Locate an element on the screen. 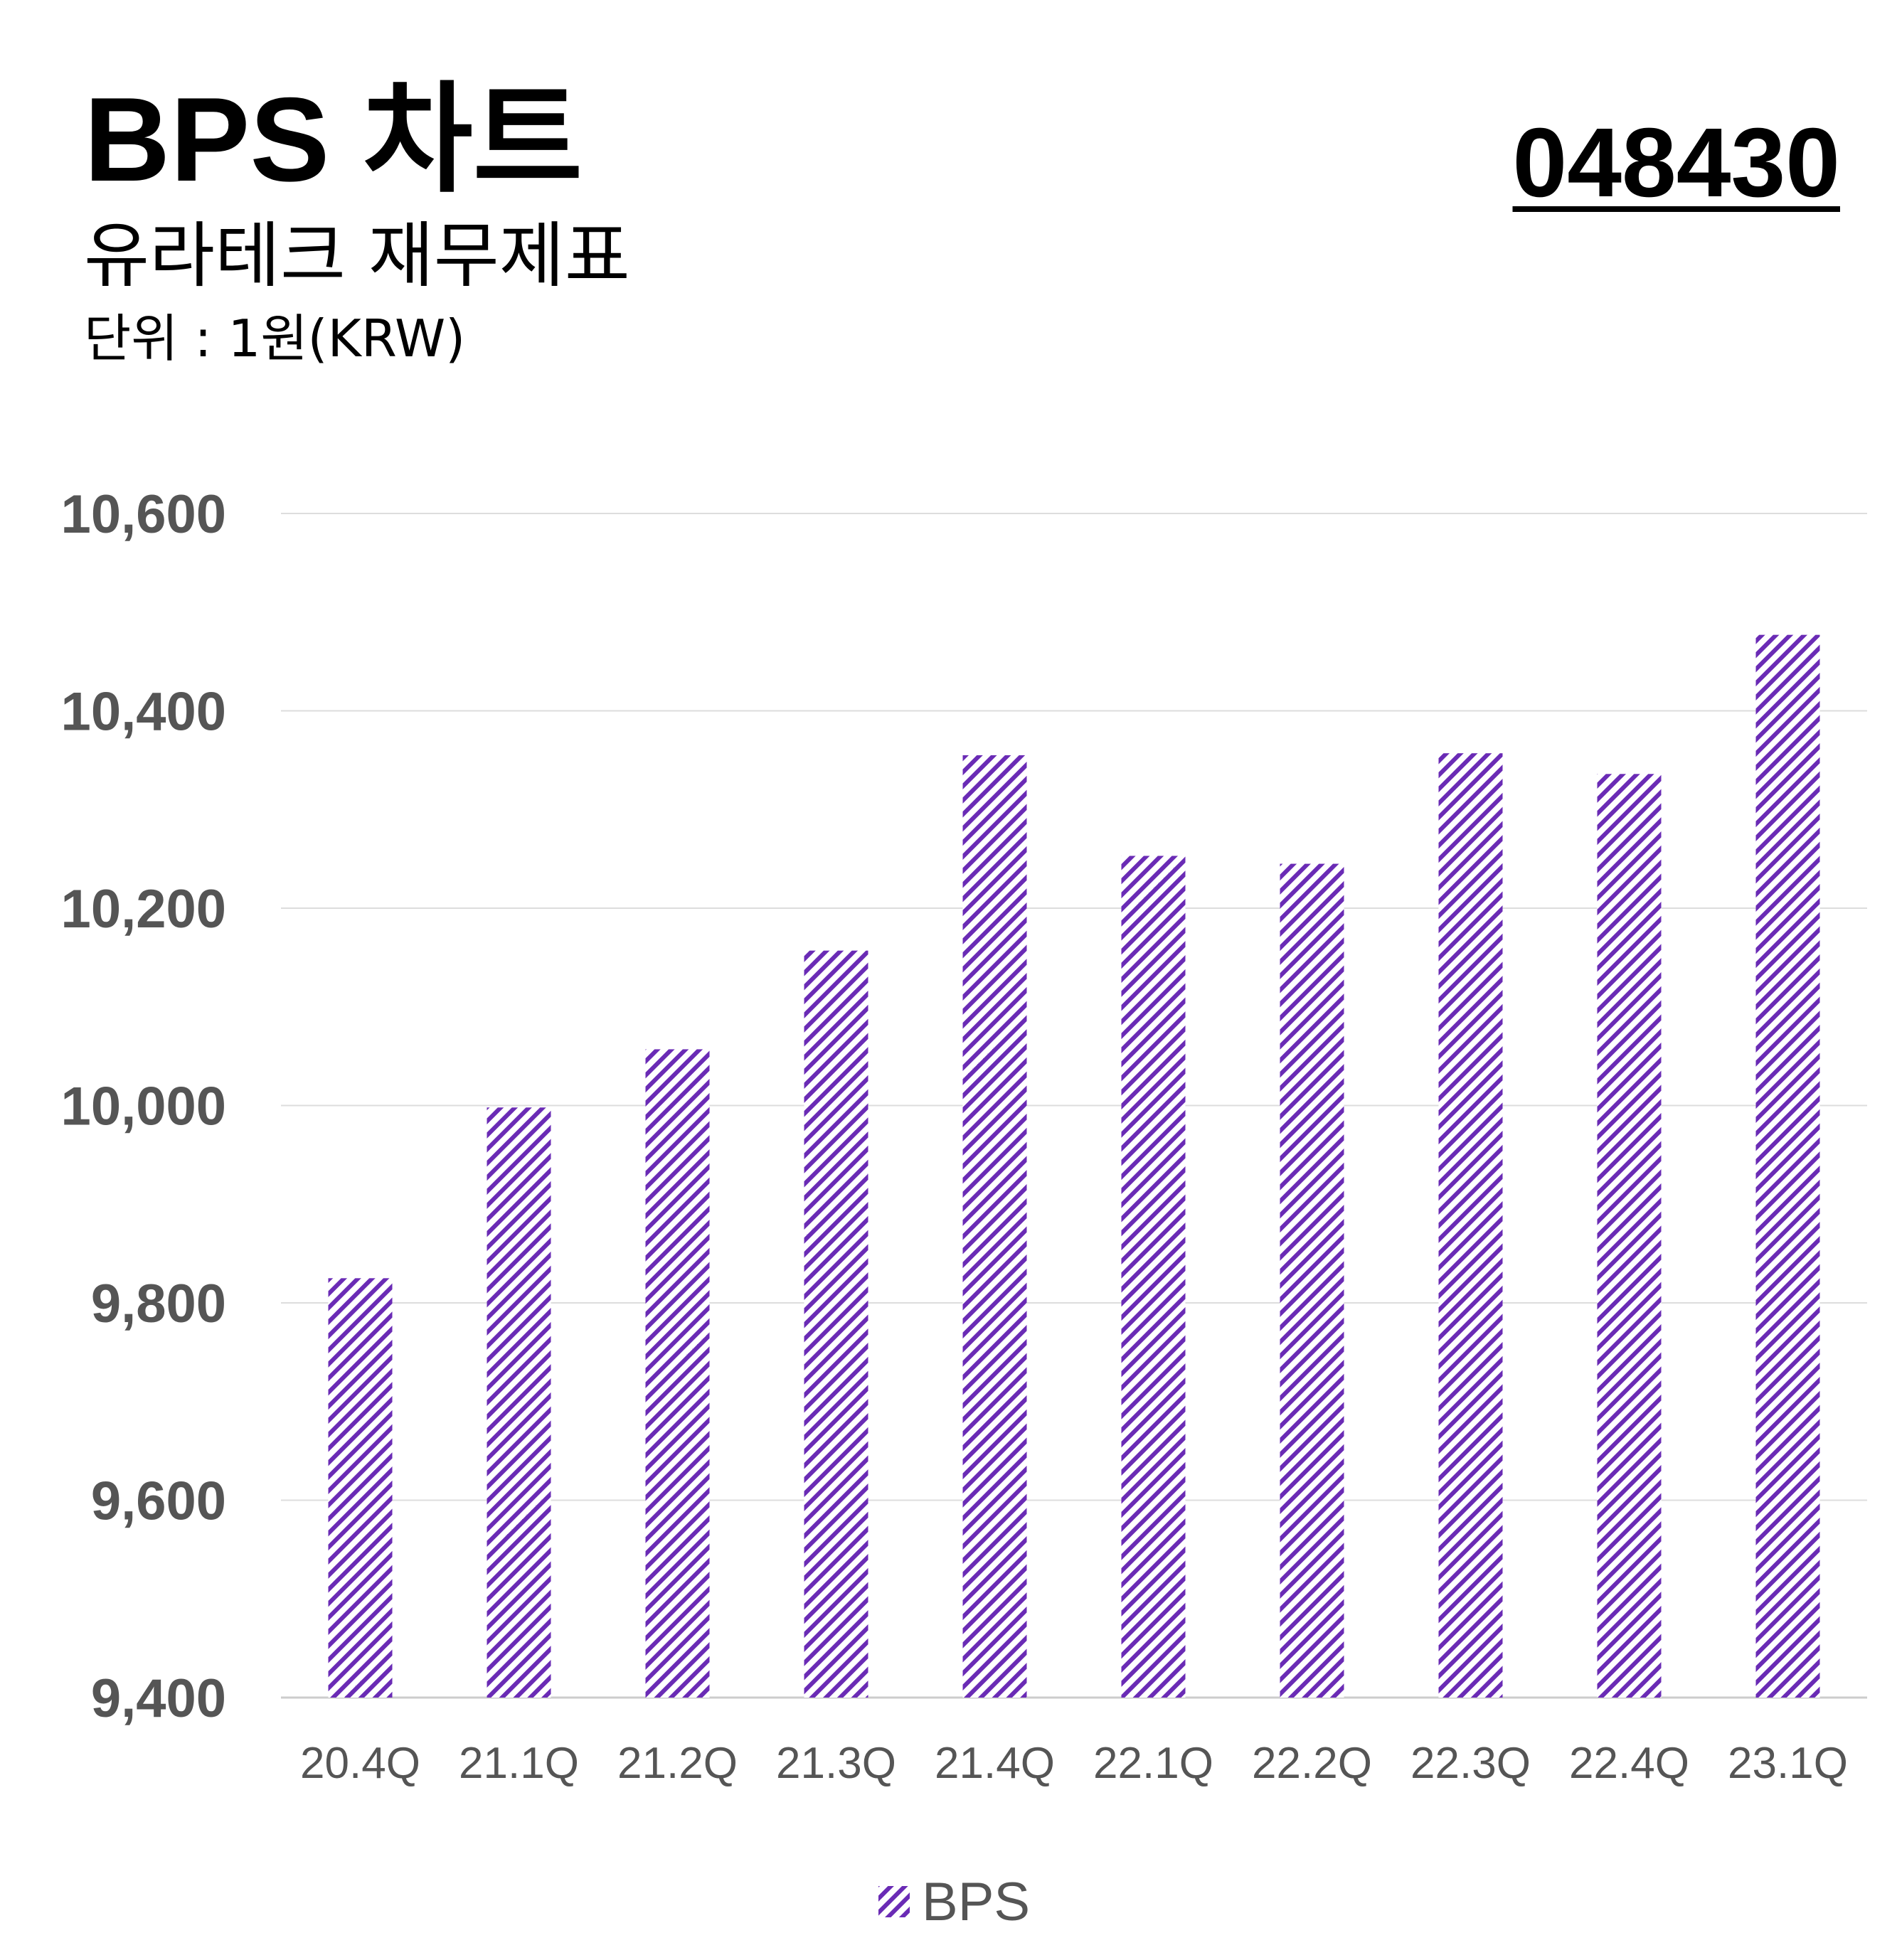 The image size is (1897, 1960). y-tick-label: 10,000 is located at coordinates (143, 1107).